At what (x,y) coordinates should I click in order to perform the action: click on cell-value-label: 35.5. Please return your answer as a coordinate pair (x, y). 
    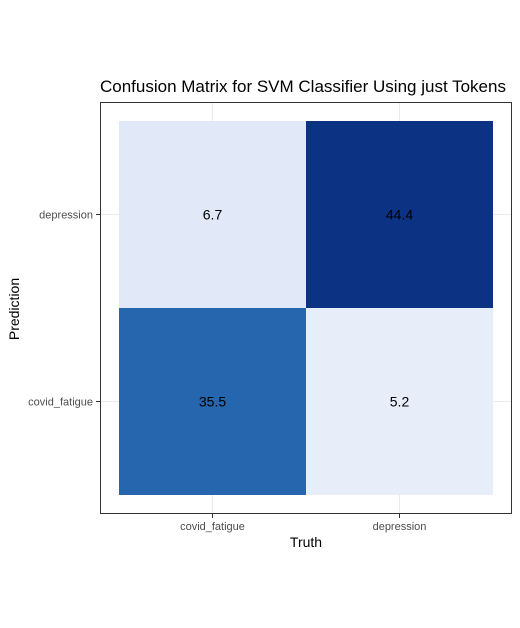
    Looking at the image, I should click on (212, 402).